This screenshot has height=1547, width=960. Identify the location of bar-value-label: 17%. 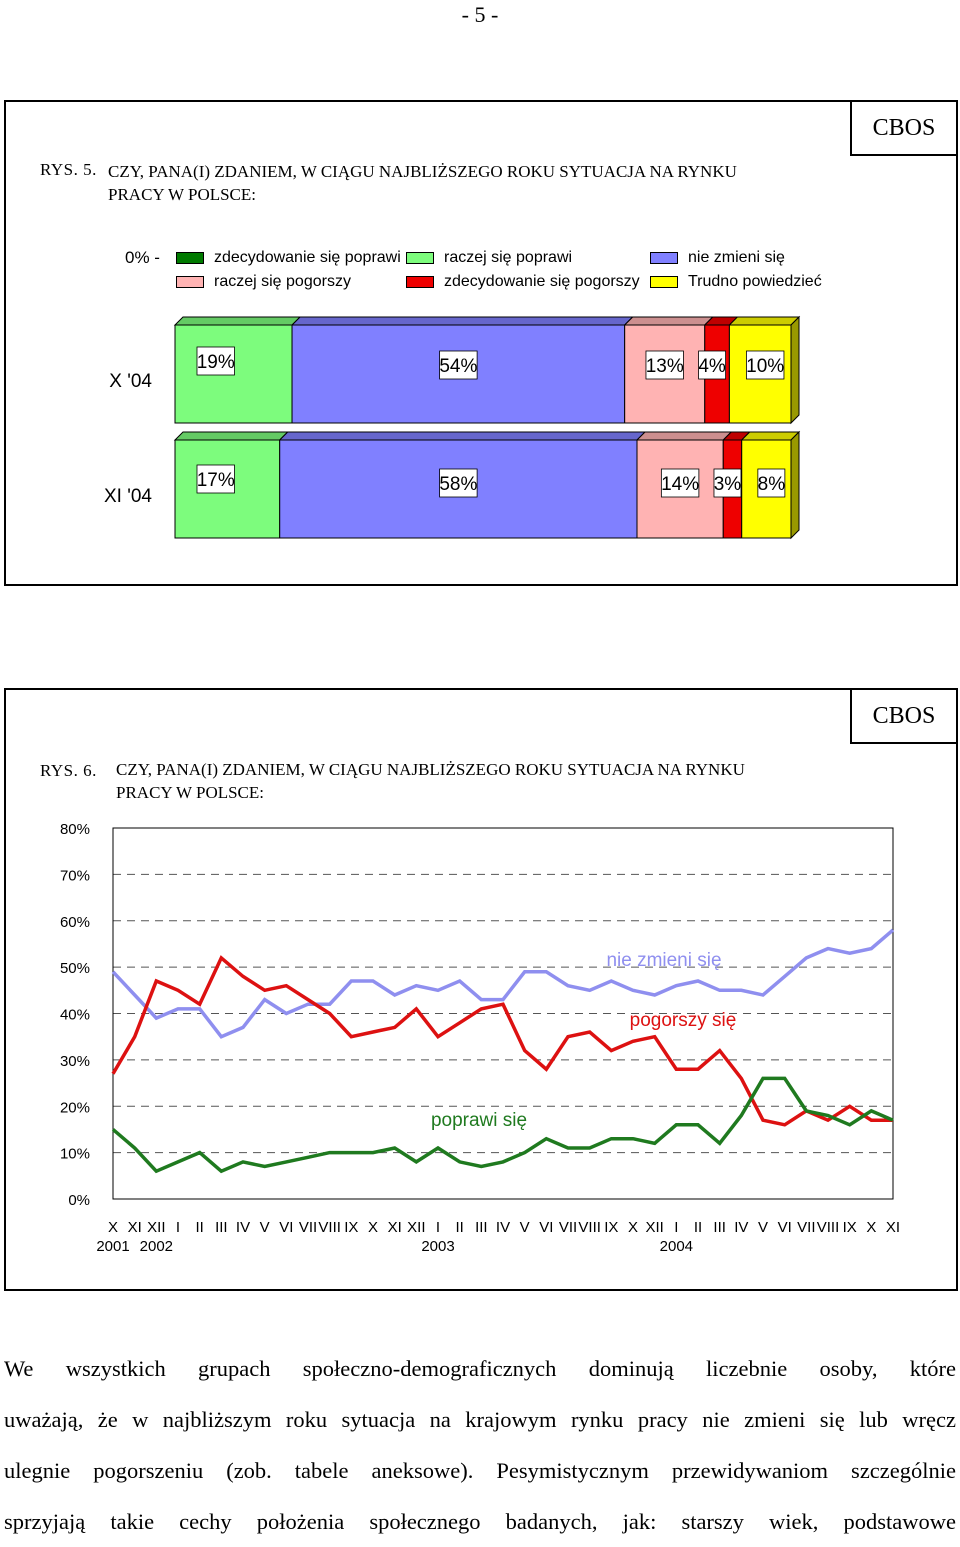
(216, 480).